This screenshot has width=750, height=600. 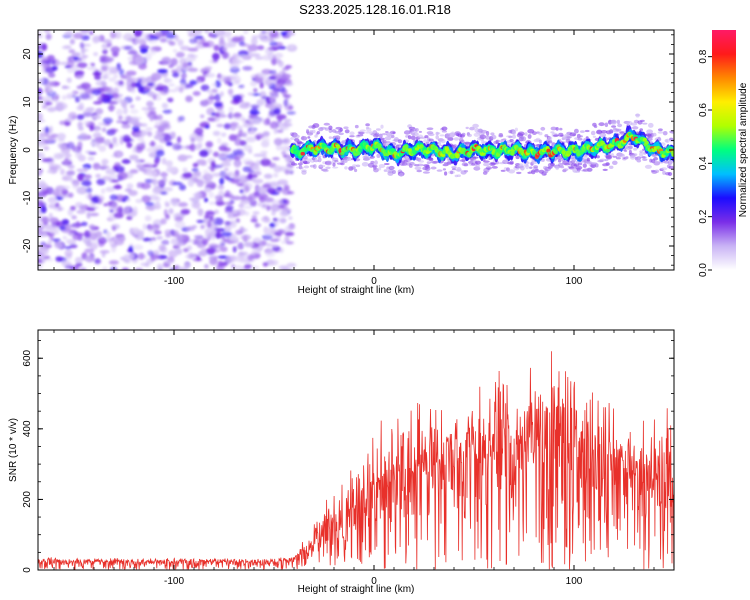 I want to click on spectrogram-noise-cells, so click(x=168, y=150).